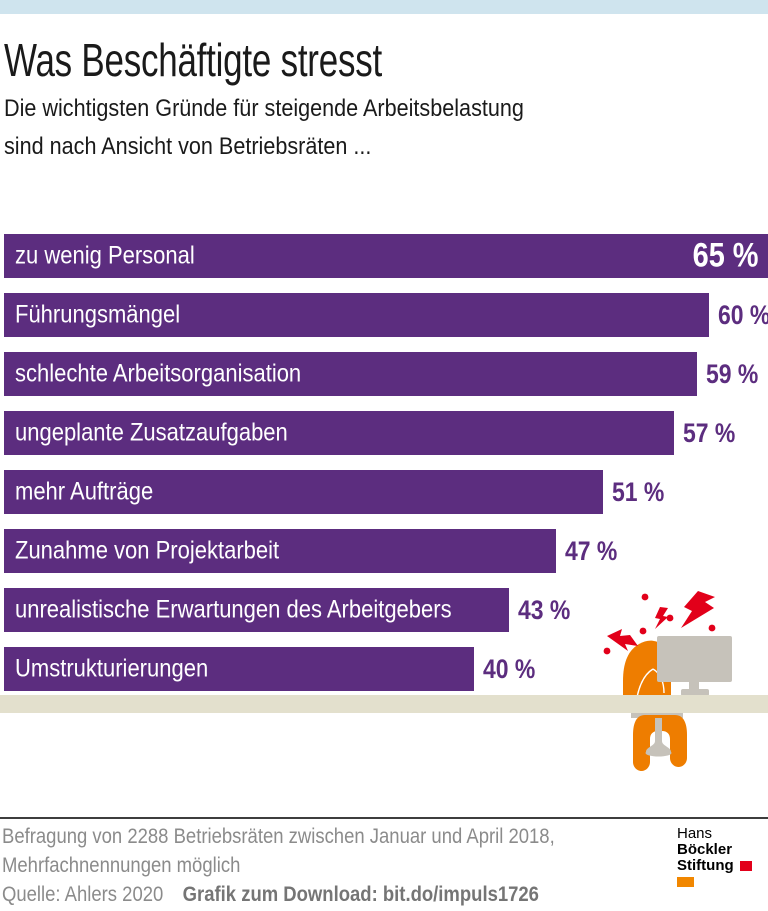  I want to click on logo-line-1: Hans Böckler, so click(722, 842).